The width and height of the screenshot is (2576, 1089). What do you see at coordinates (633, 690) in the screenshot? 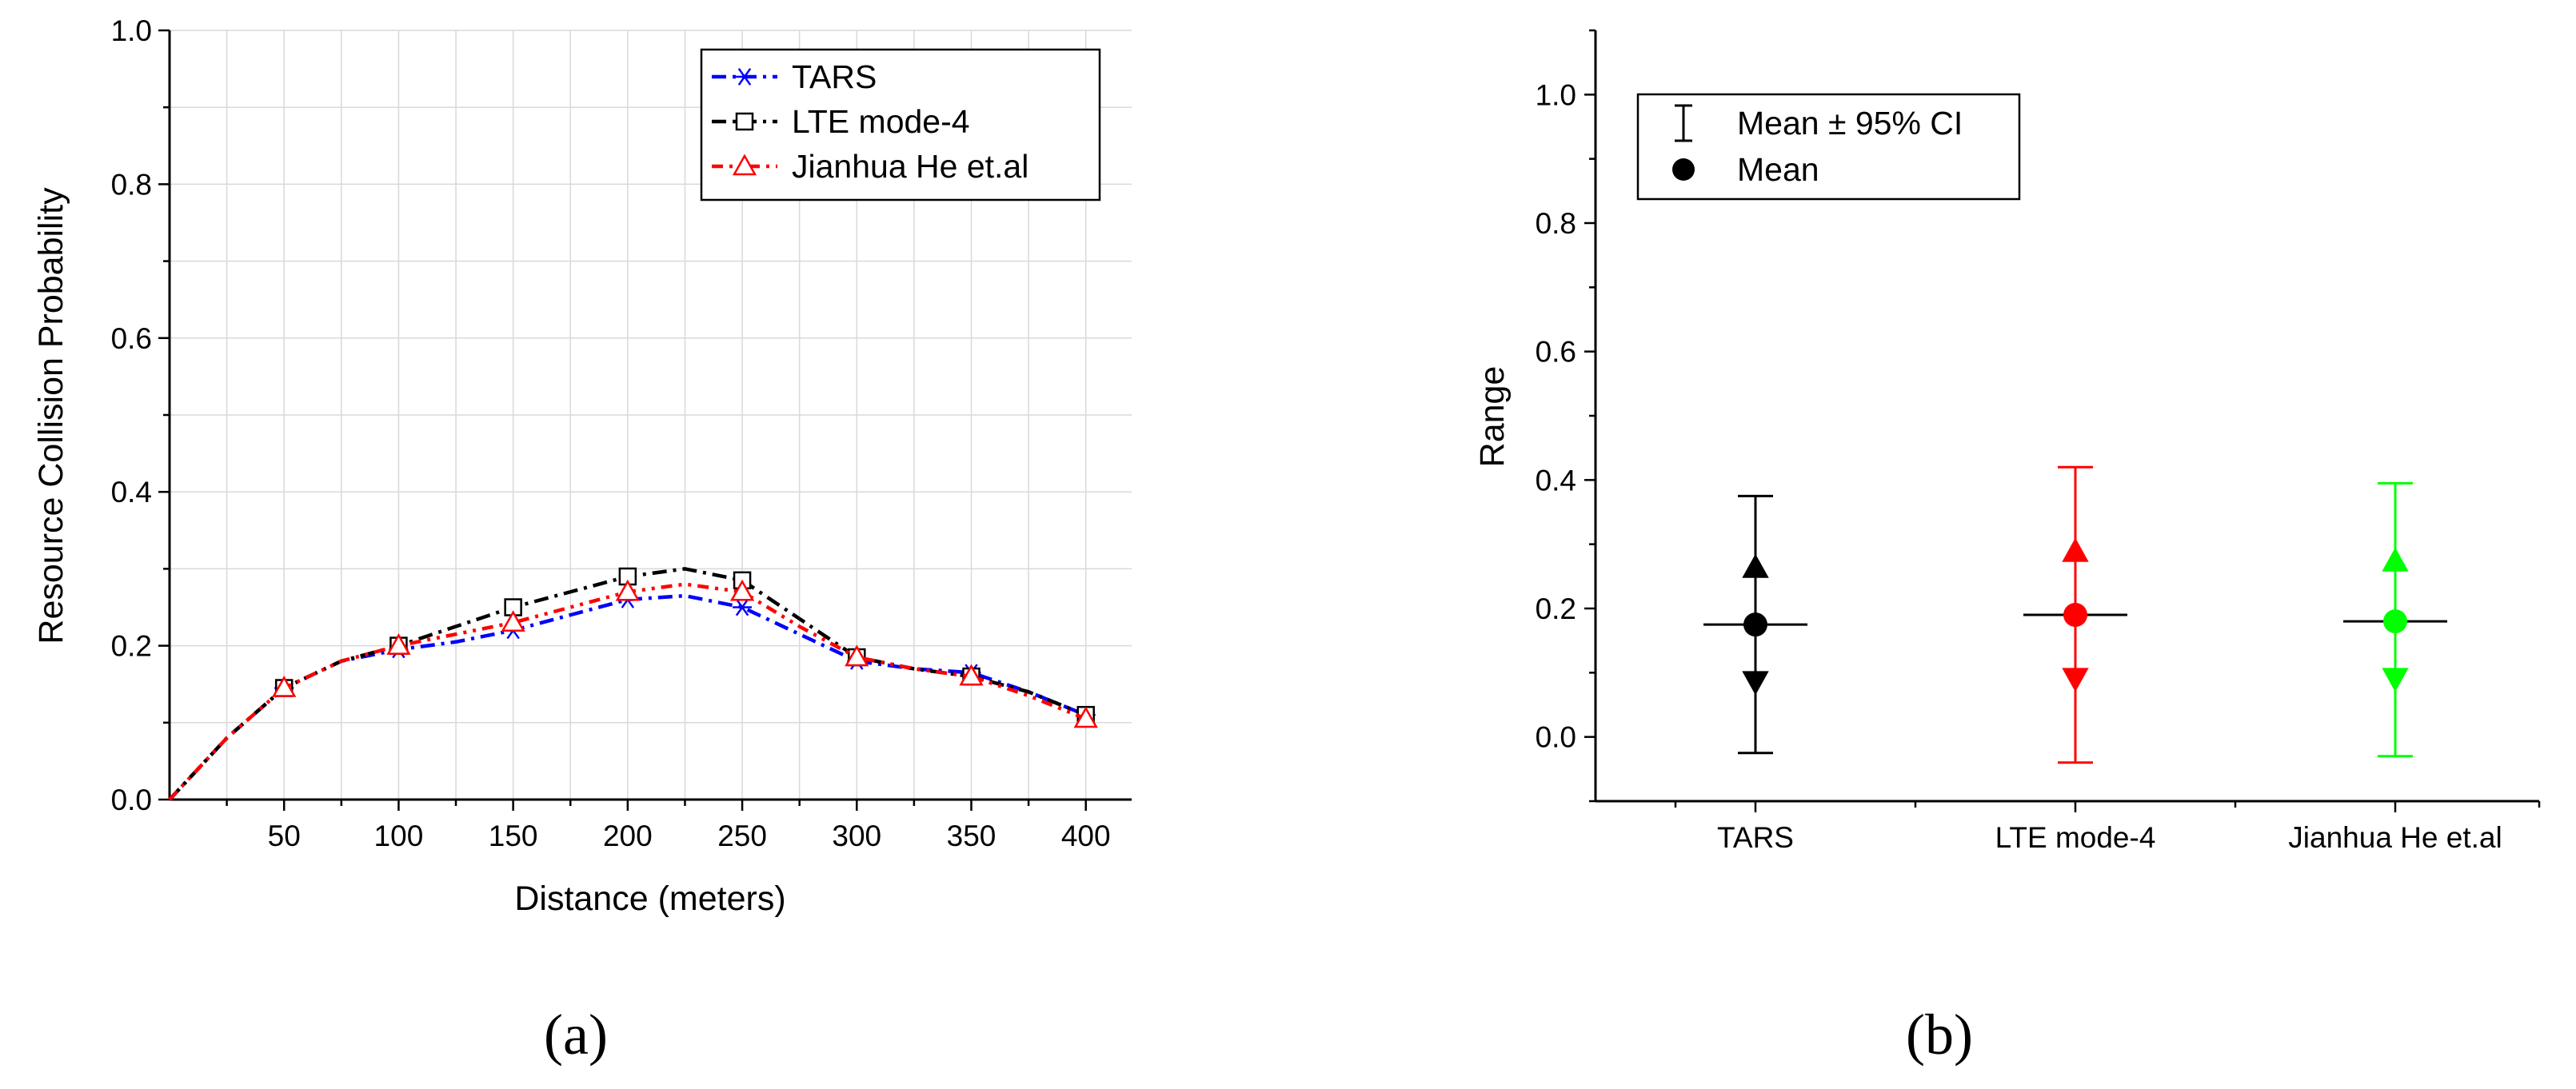
I see `series-jianhua-he-et-al` at bounding box center [633, 690].